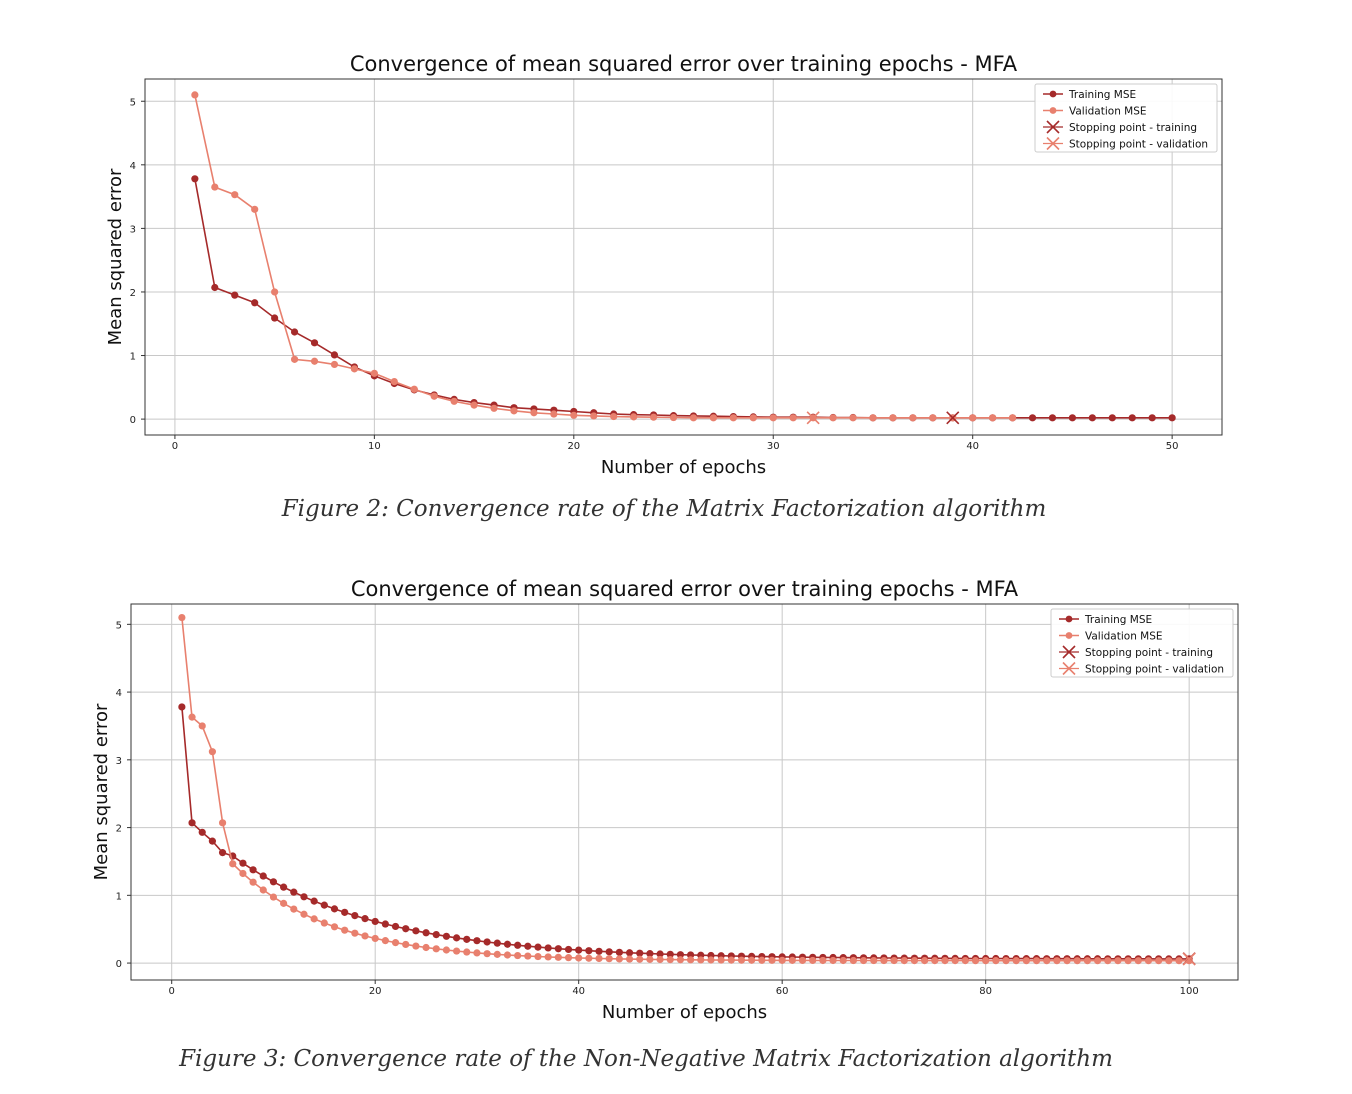 This screenshot has width=1352, height=1094. Describe the element at coordinates (133, 166) in the screenshot. I see `y-tick-label: 4` at that location.